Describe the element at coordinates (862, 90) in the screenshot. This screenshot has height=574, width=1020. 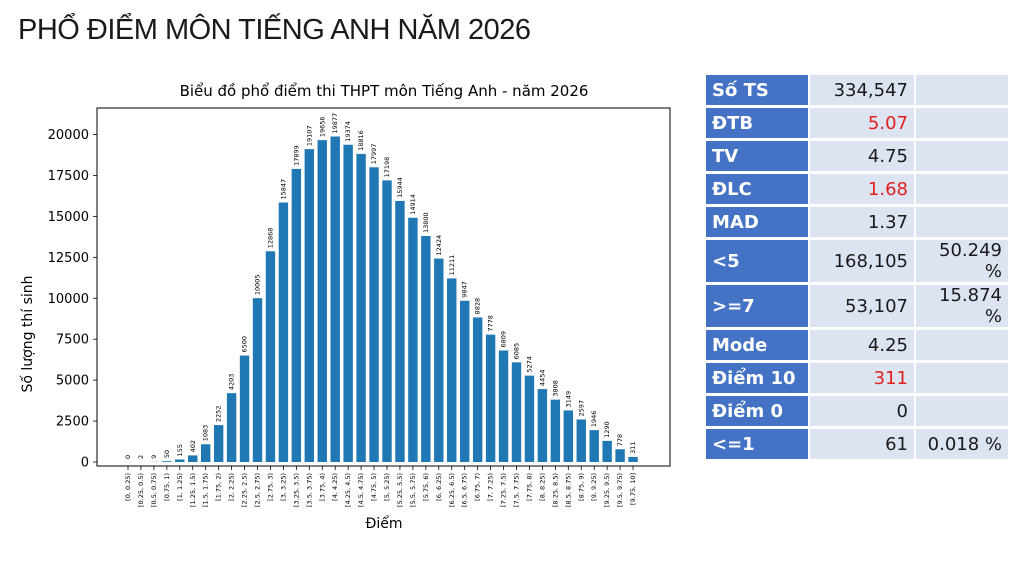
I see `stat-value: 334,547` at that location.